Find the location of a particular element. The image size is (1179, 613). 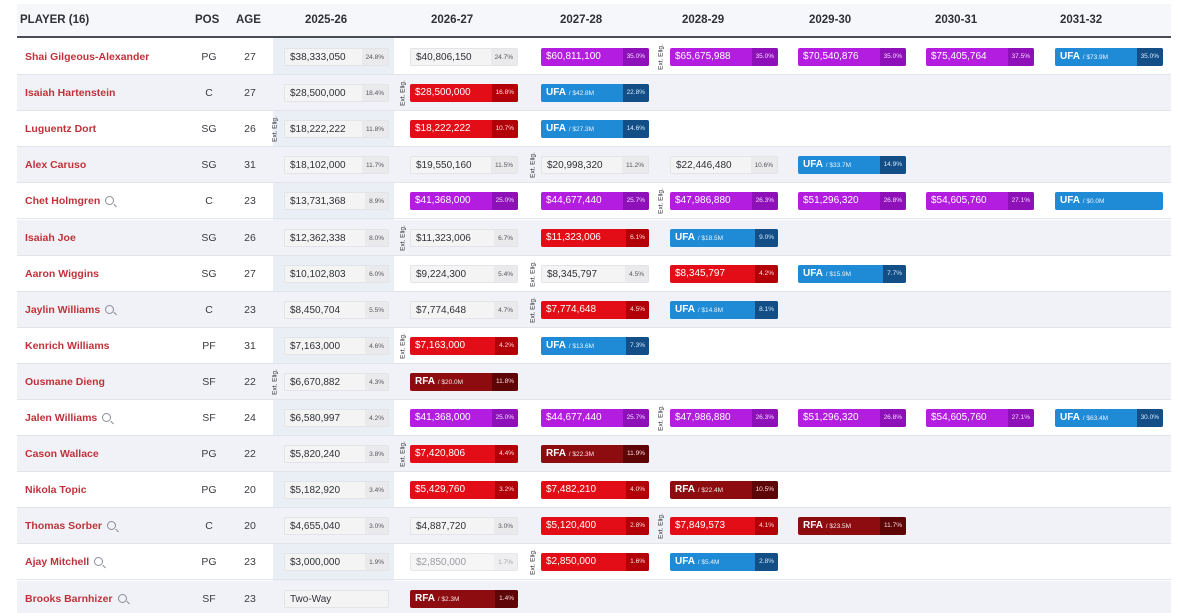

salary-cell-plain: $5,820,240 3.8% is located at coordinates (336, 454).